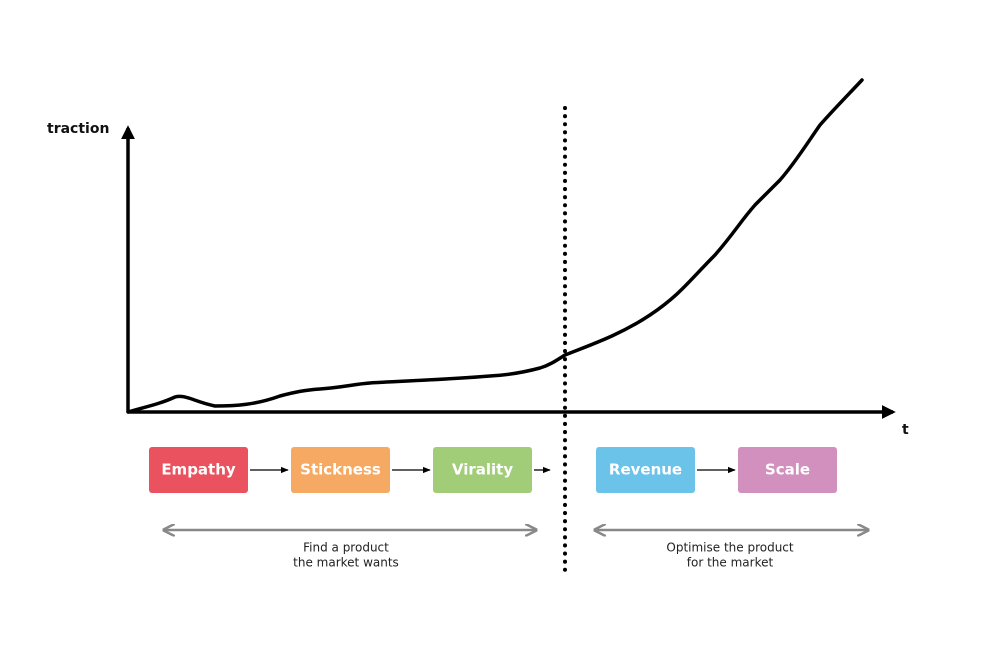  What do you see at coordinates (905, 430) in the screenshot?
I see `x-axis-label: t` at bounding box center [905, 430].